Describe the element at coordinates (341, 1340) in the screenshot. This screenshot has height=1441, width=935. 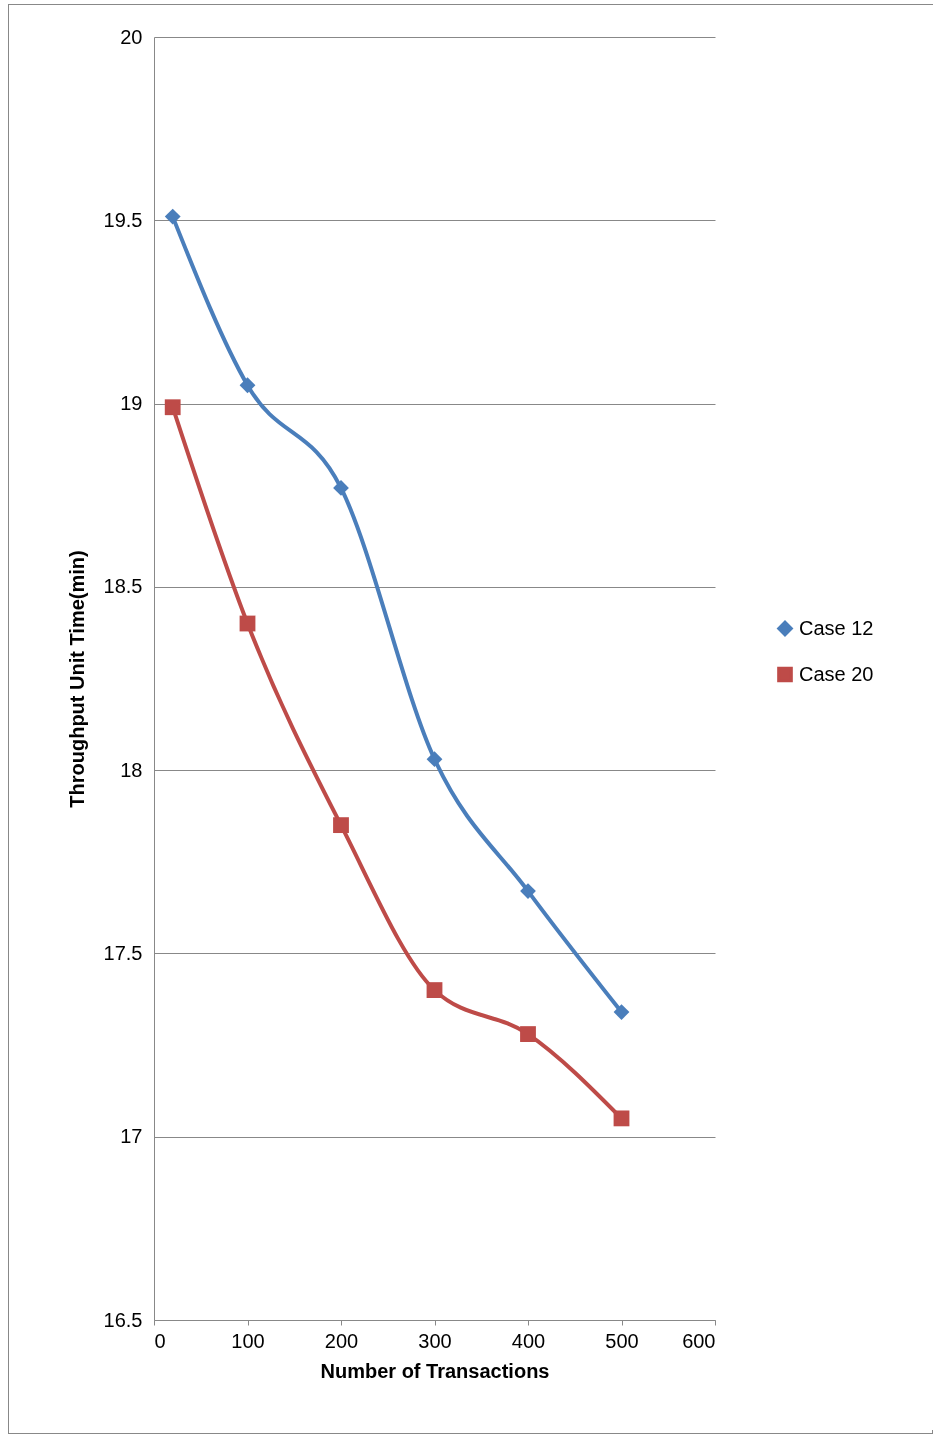
I see `x-tick-label: 200` at that location.